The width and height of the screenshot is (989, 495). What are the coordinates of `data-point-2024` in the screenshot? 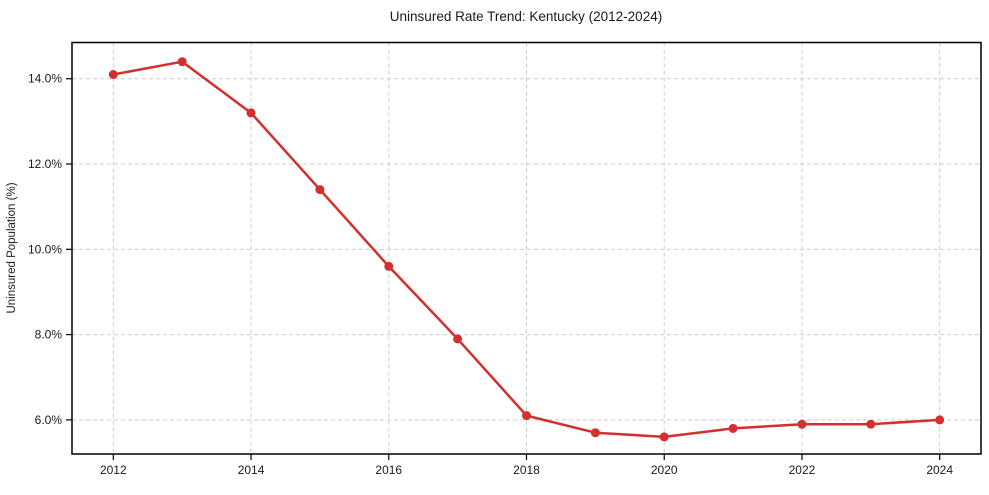 It's located at (940, 420).